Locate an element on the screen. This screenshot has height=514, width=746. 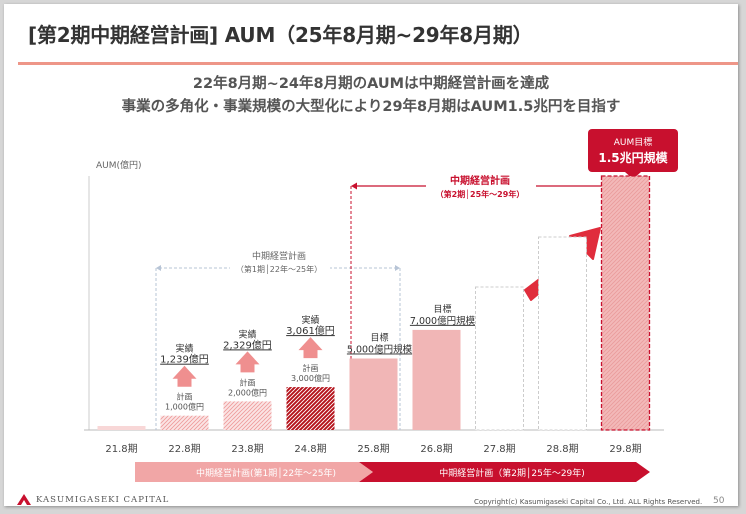
bar-24.8期 is located at coordinates (310, 408).